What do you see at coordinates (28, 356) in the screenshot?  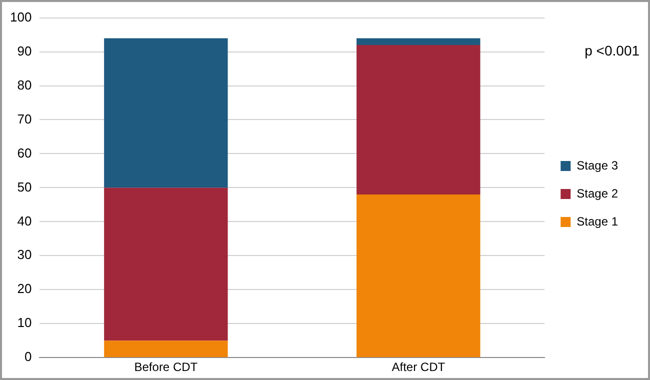 I see `y-tick-label: 0` at bounding box center [28, 356].